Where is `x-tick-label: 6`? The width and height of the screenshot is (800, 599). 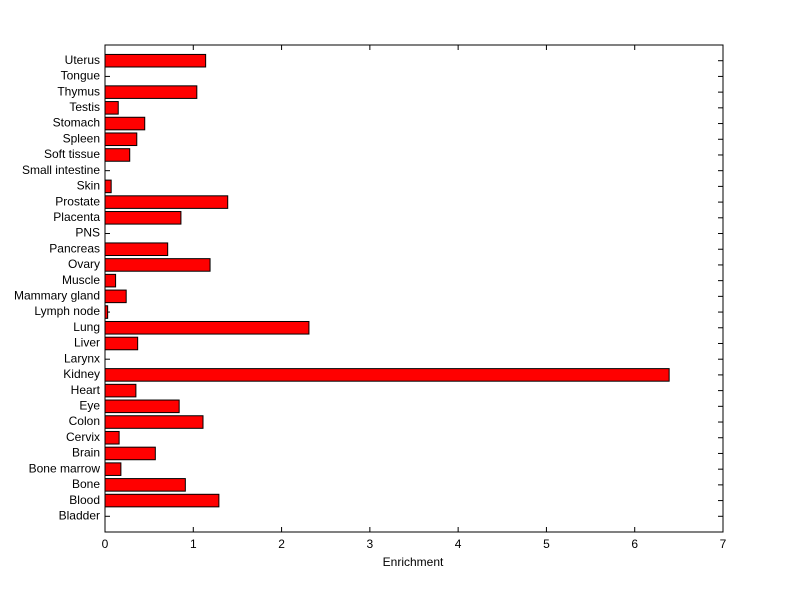 x-tick-label: 6 is located at coordinates (634, 544).